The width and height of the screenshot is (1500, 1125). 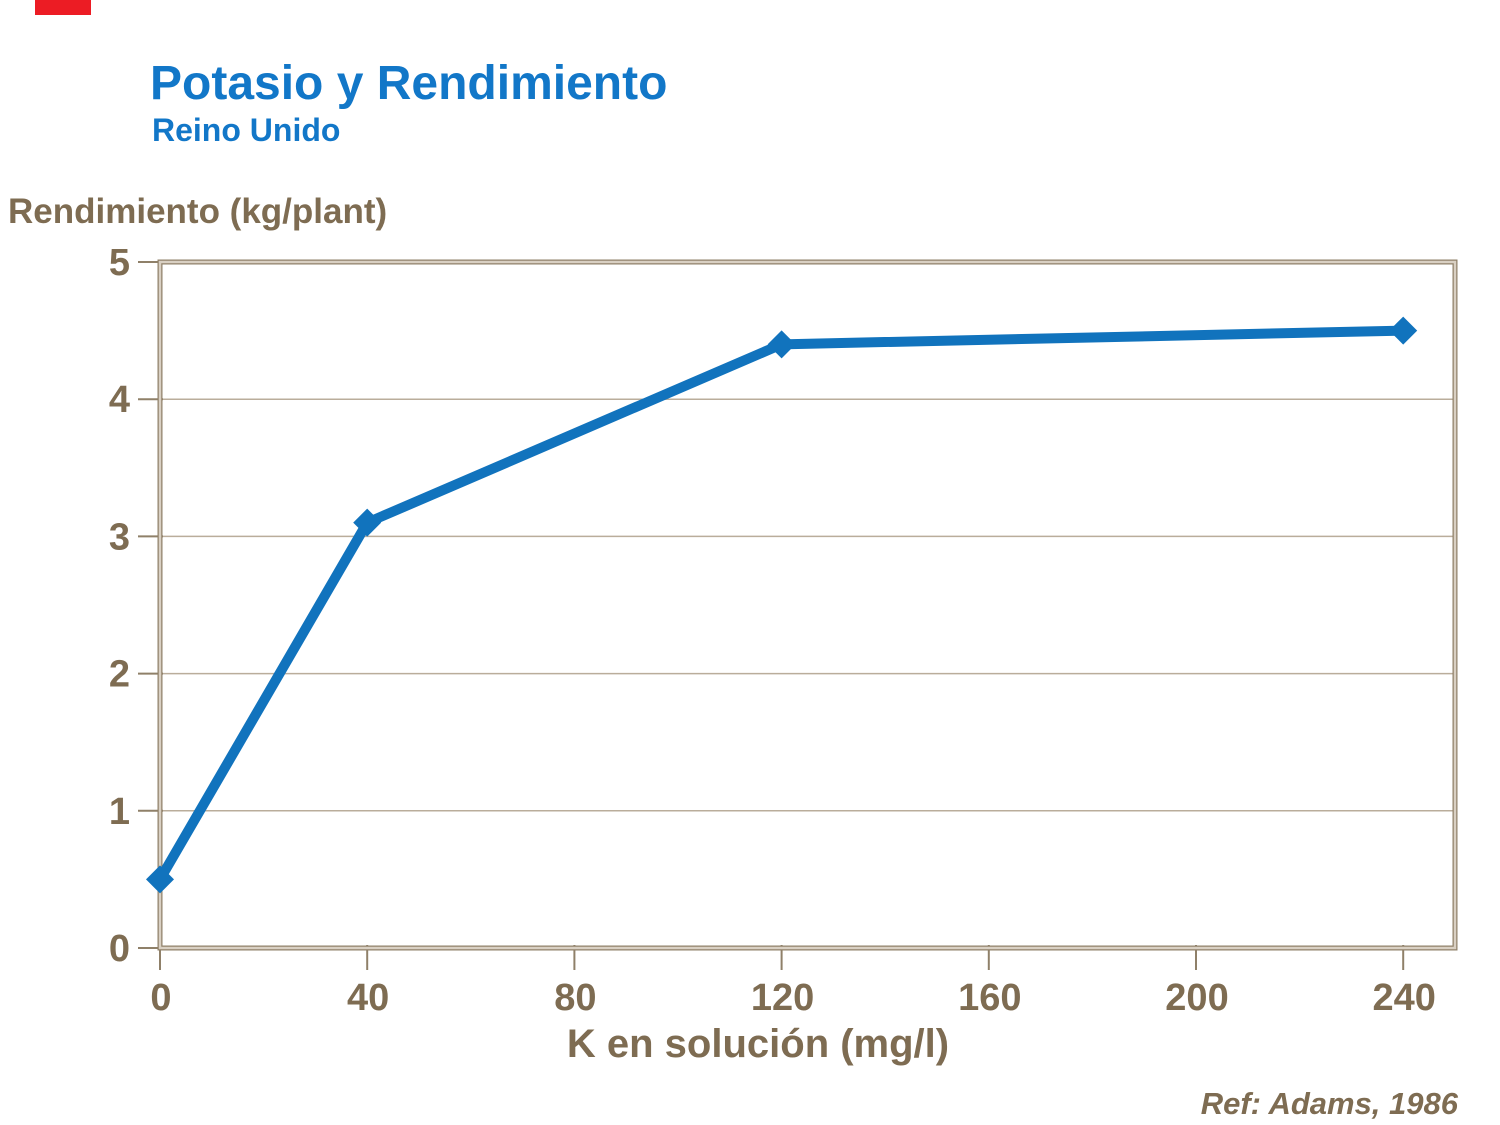 What do you see at coordinates (989, 998) in the screenshot?
I see `x-tick-label: 160` at bounding box center [989, 998].